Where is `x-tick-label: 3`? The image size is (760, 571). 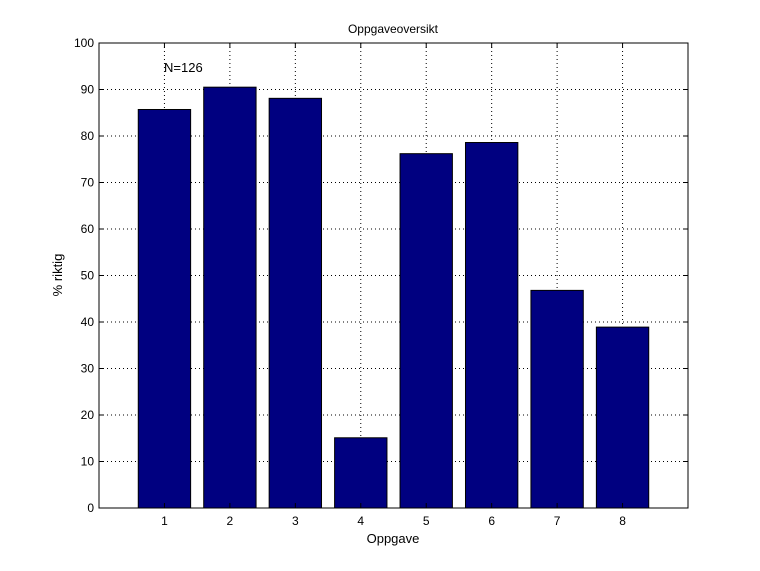 x-tick-label: 3 is located at coordinates (295, 521).